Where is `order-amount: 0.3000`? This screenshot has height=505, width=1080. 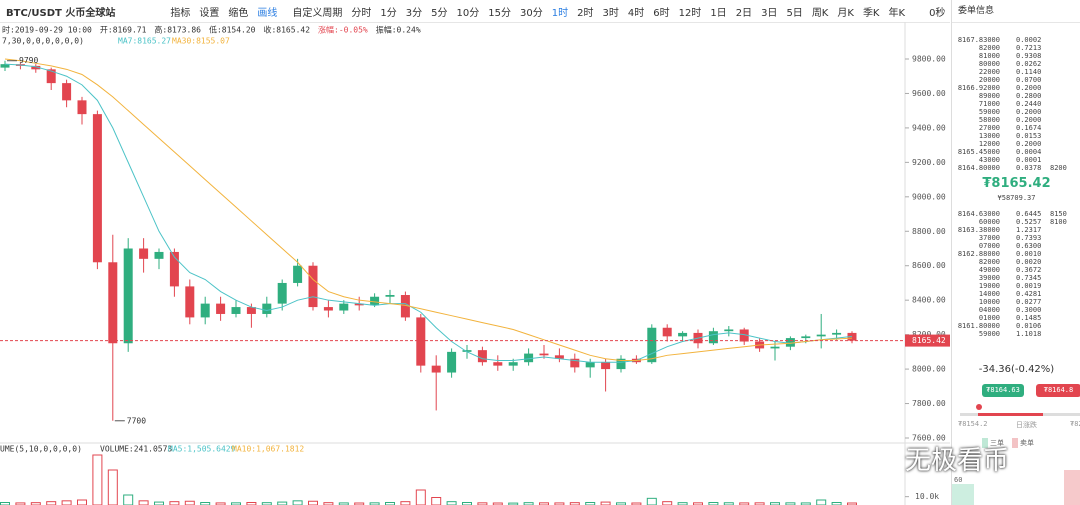
order-amount: 0.3000 is located at coordinates (1029, 310).